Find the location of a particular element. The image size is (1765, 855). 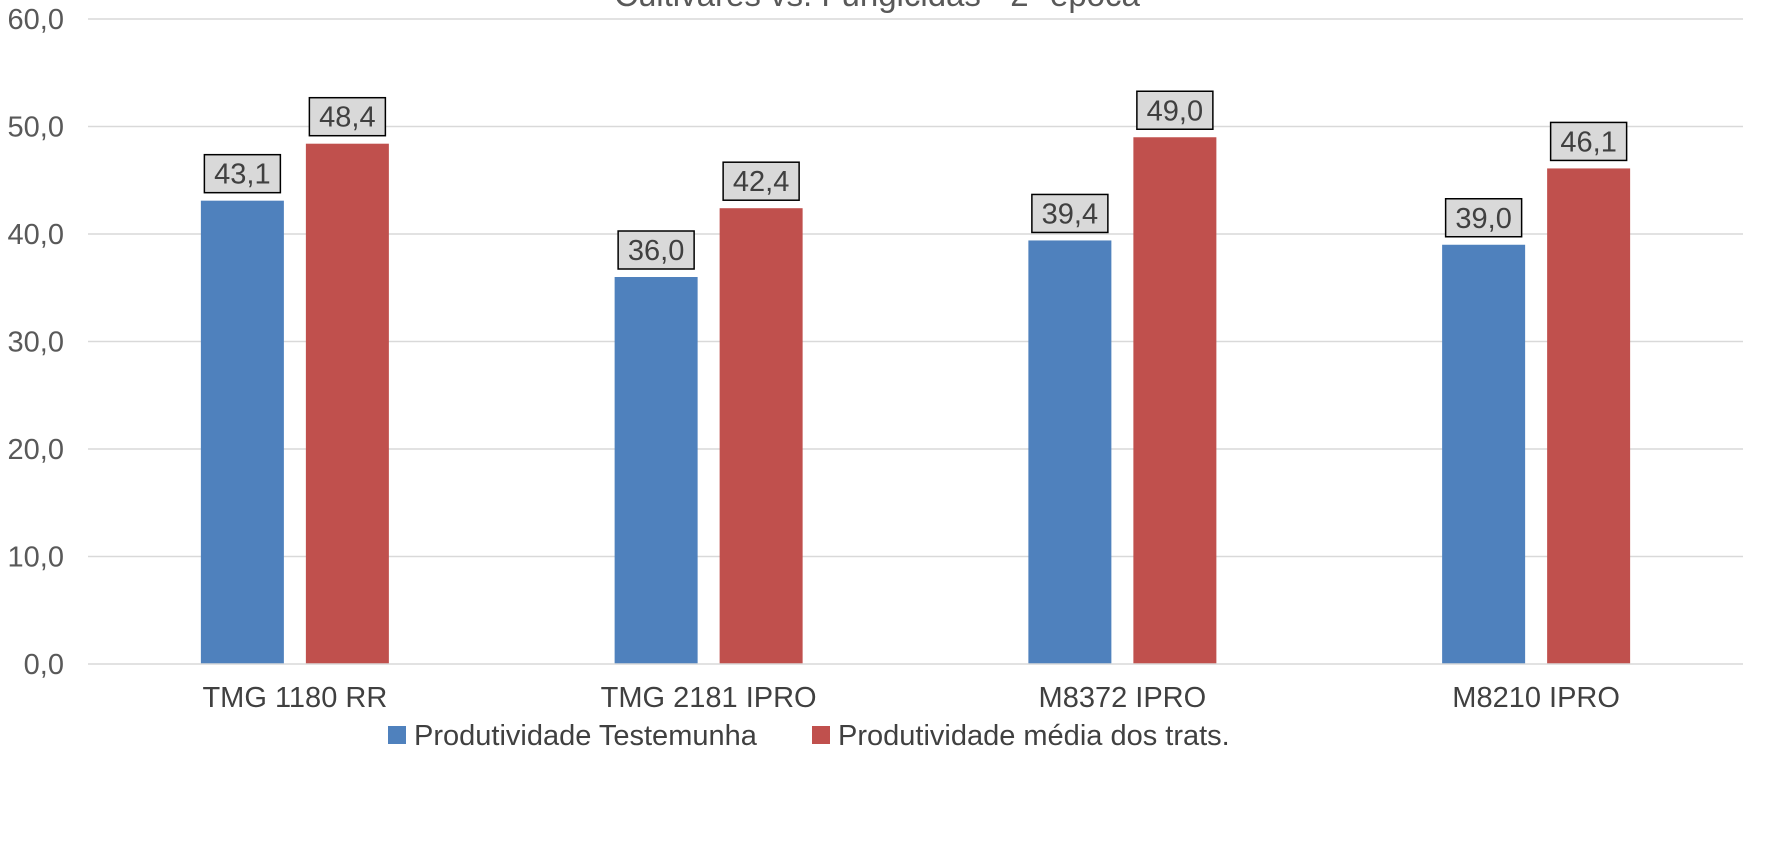

data-label: 42,4 is located at coordinates (761, 182).